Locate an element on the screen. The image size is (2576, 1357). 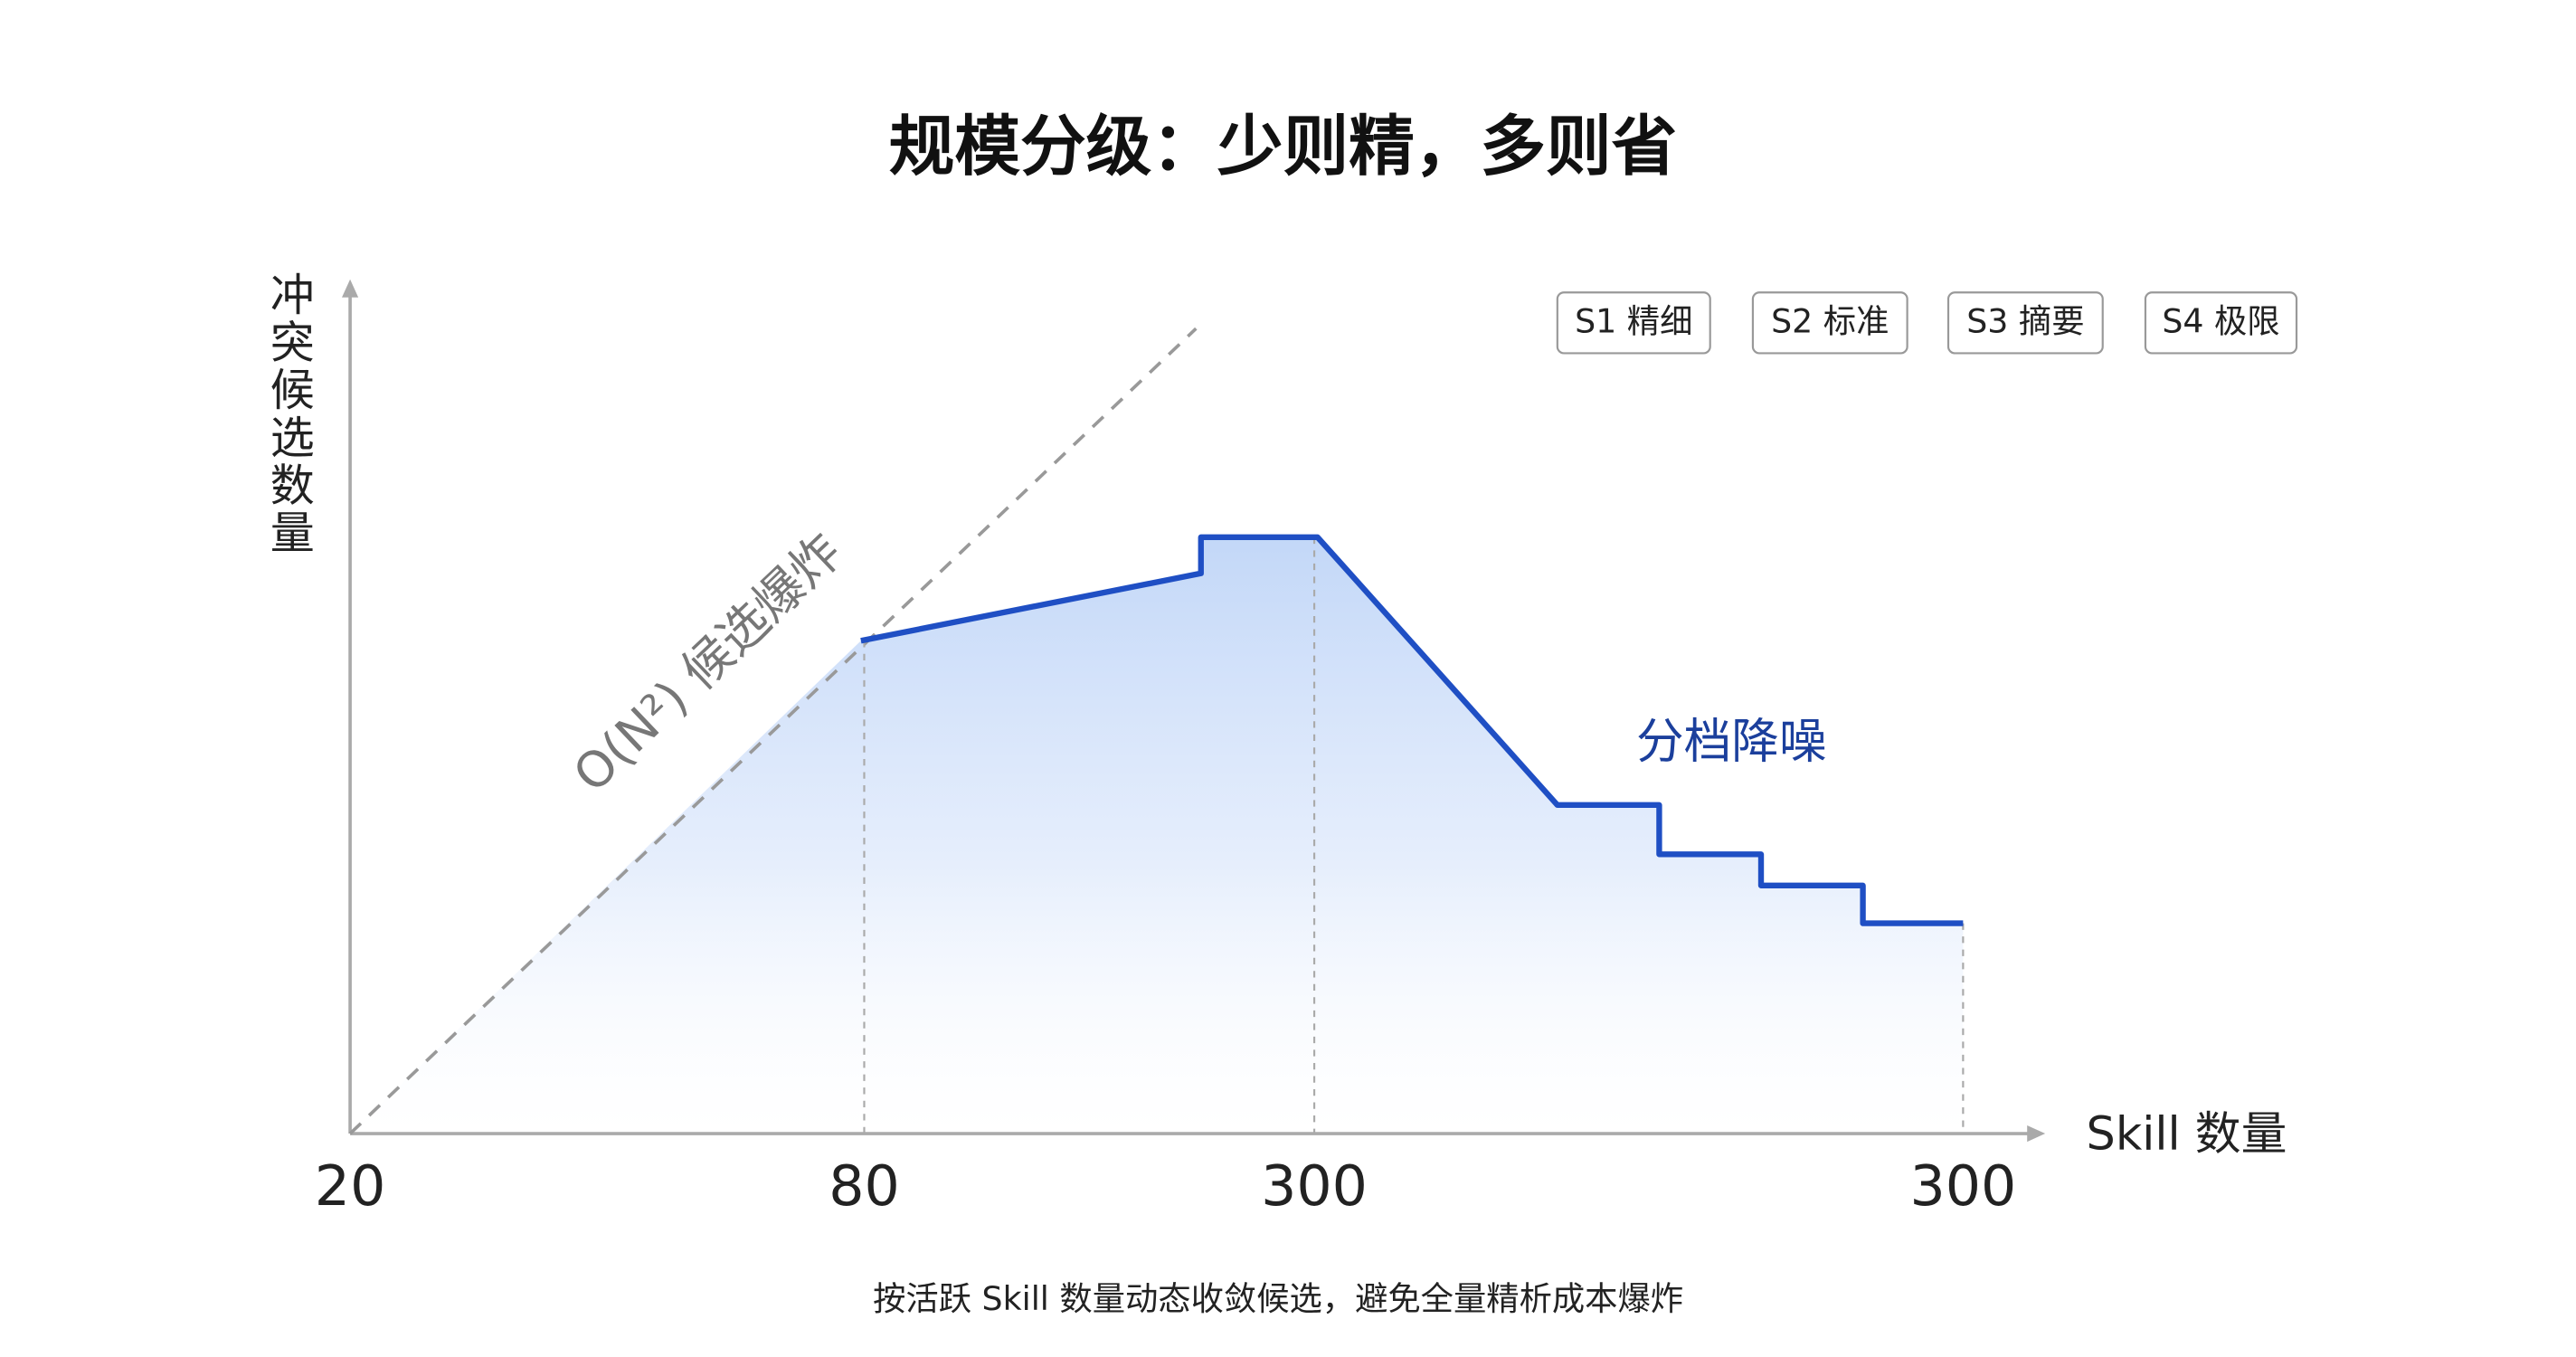
legend-item: S3 摘要 is located at coordinates (2025, 321).